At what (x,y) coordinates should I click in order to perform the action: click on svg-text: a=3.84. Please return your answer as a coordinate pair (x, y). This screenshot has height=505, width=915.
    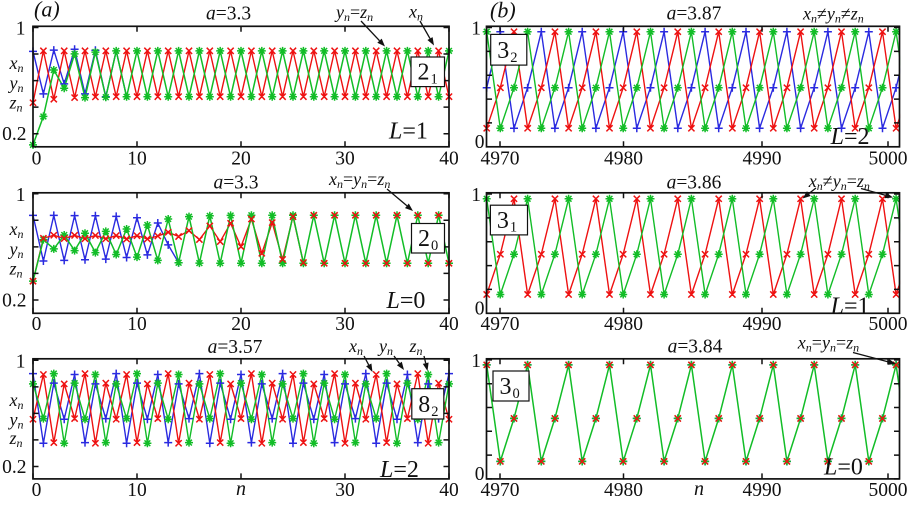
    Looking at the image, I should click on (695, 347).